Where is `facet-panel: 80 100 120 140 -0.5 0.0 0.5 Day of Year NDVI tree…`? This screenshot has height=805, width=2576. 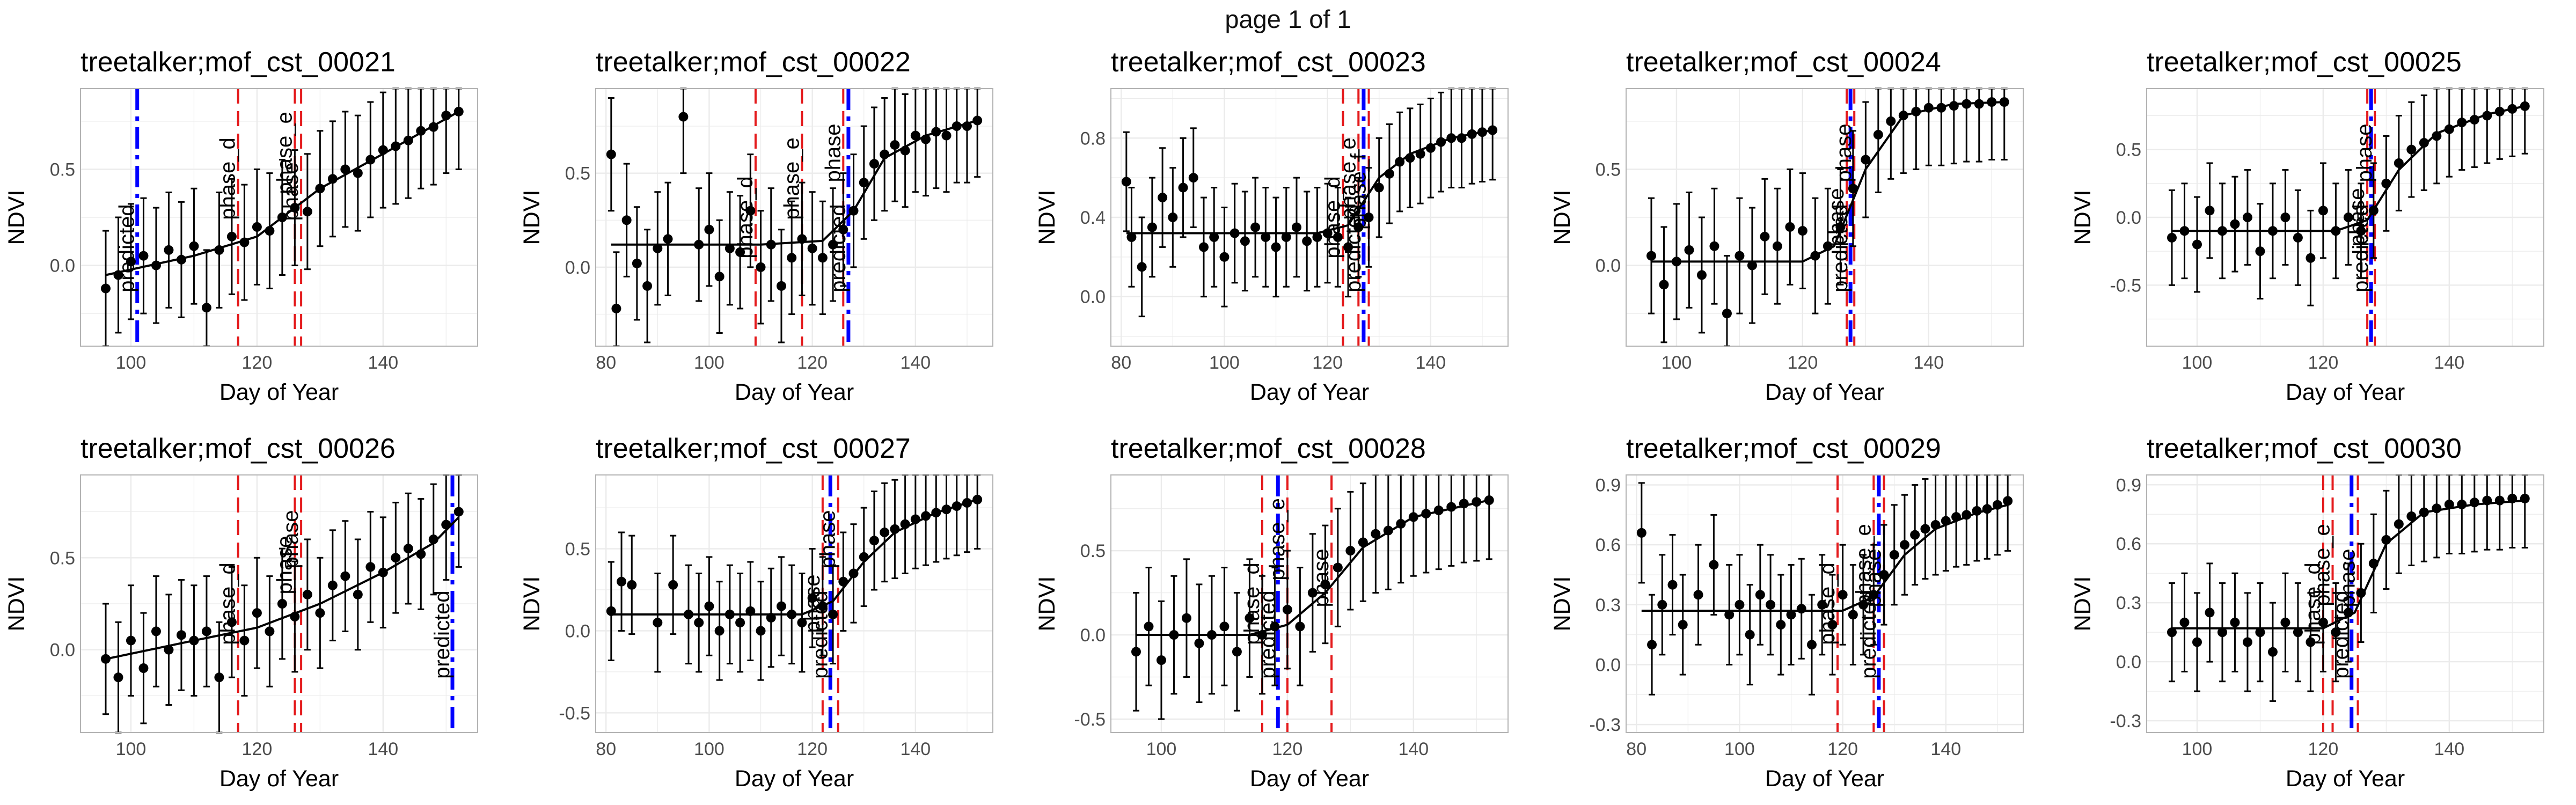 facet-panel: 80 100 120 140 -0.5 0.0 0.5 Day of Year NDVI tree… is located at coordinates (756, 612).